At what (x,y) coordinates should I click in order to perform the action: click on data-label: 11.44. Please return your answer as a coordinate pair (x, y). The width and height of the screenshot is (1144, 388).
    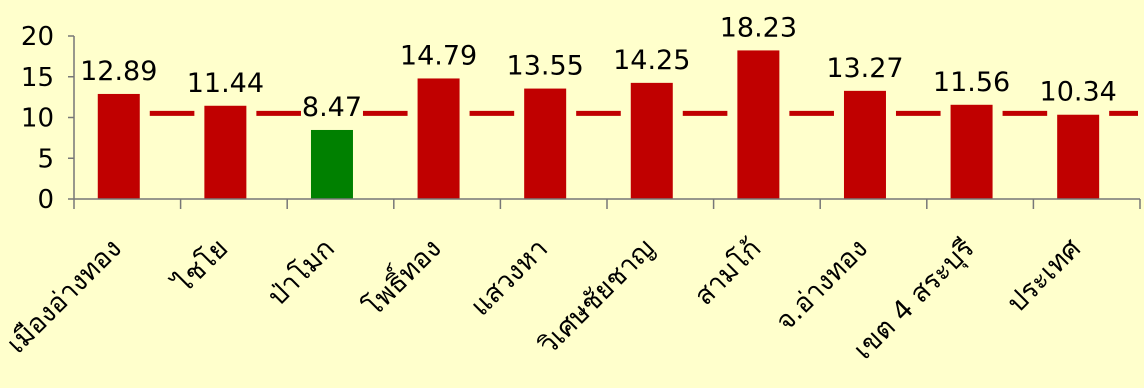
    Looking at the image, I should click on (225, 83).